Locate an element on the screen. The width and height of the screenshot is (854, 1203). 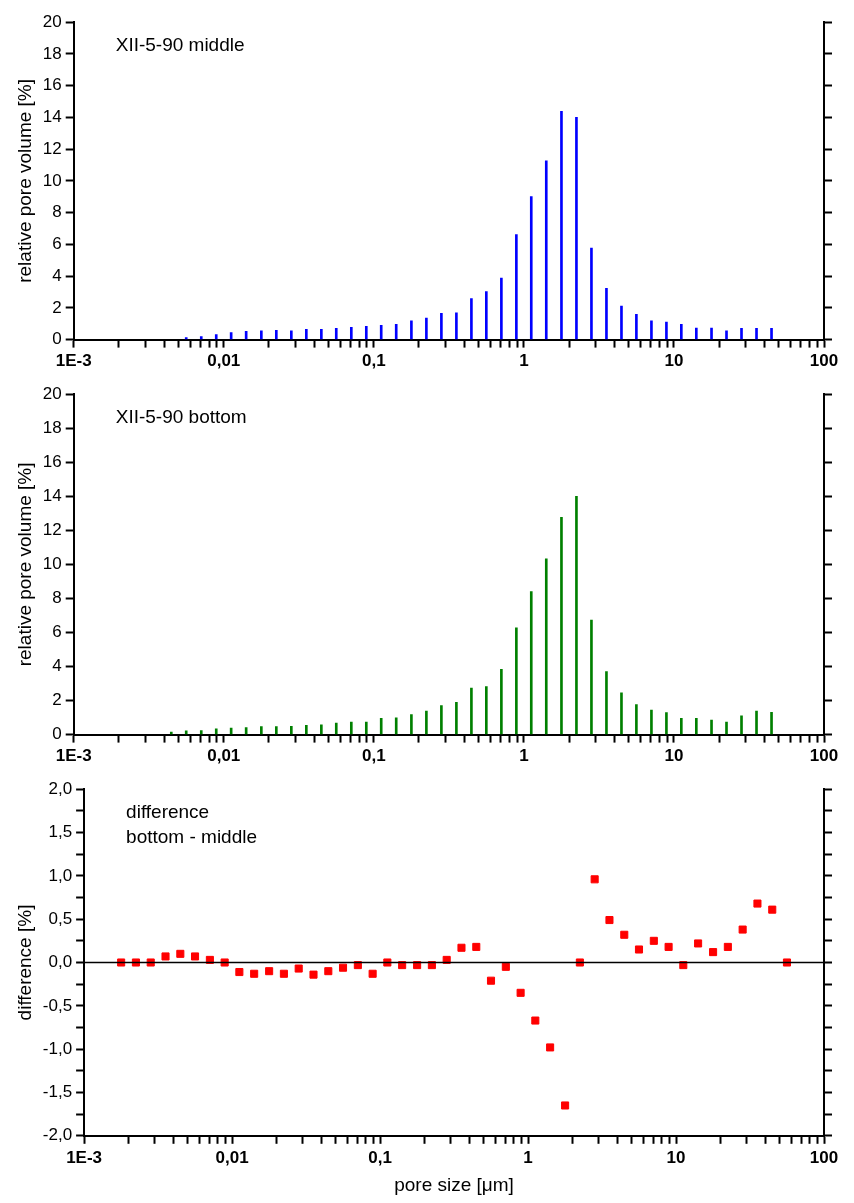
y-tick-label: 8 is located at coordinates (57, 212).